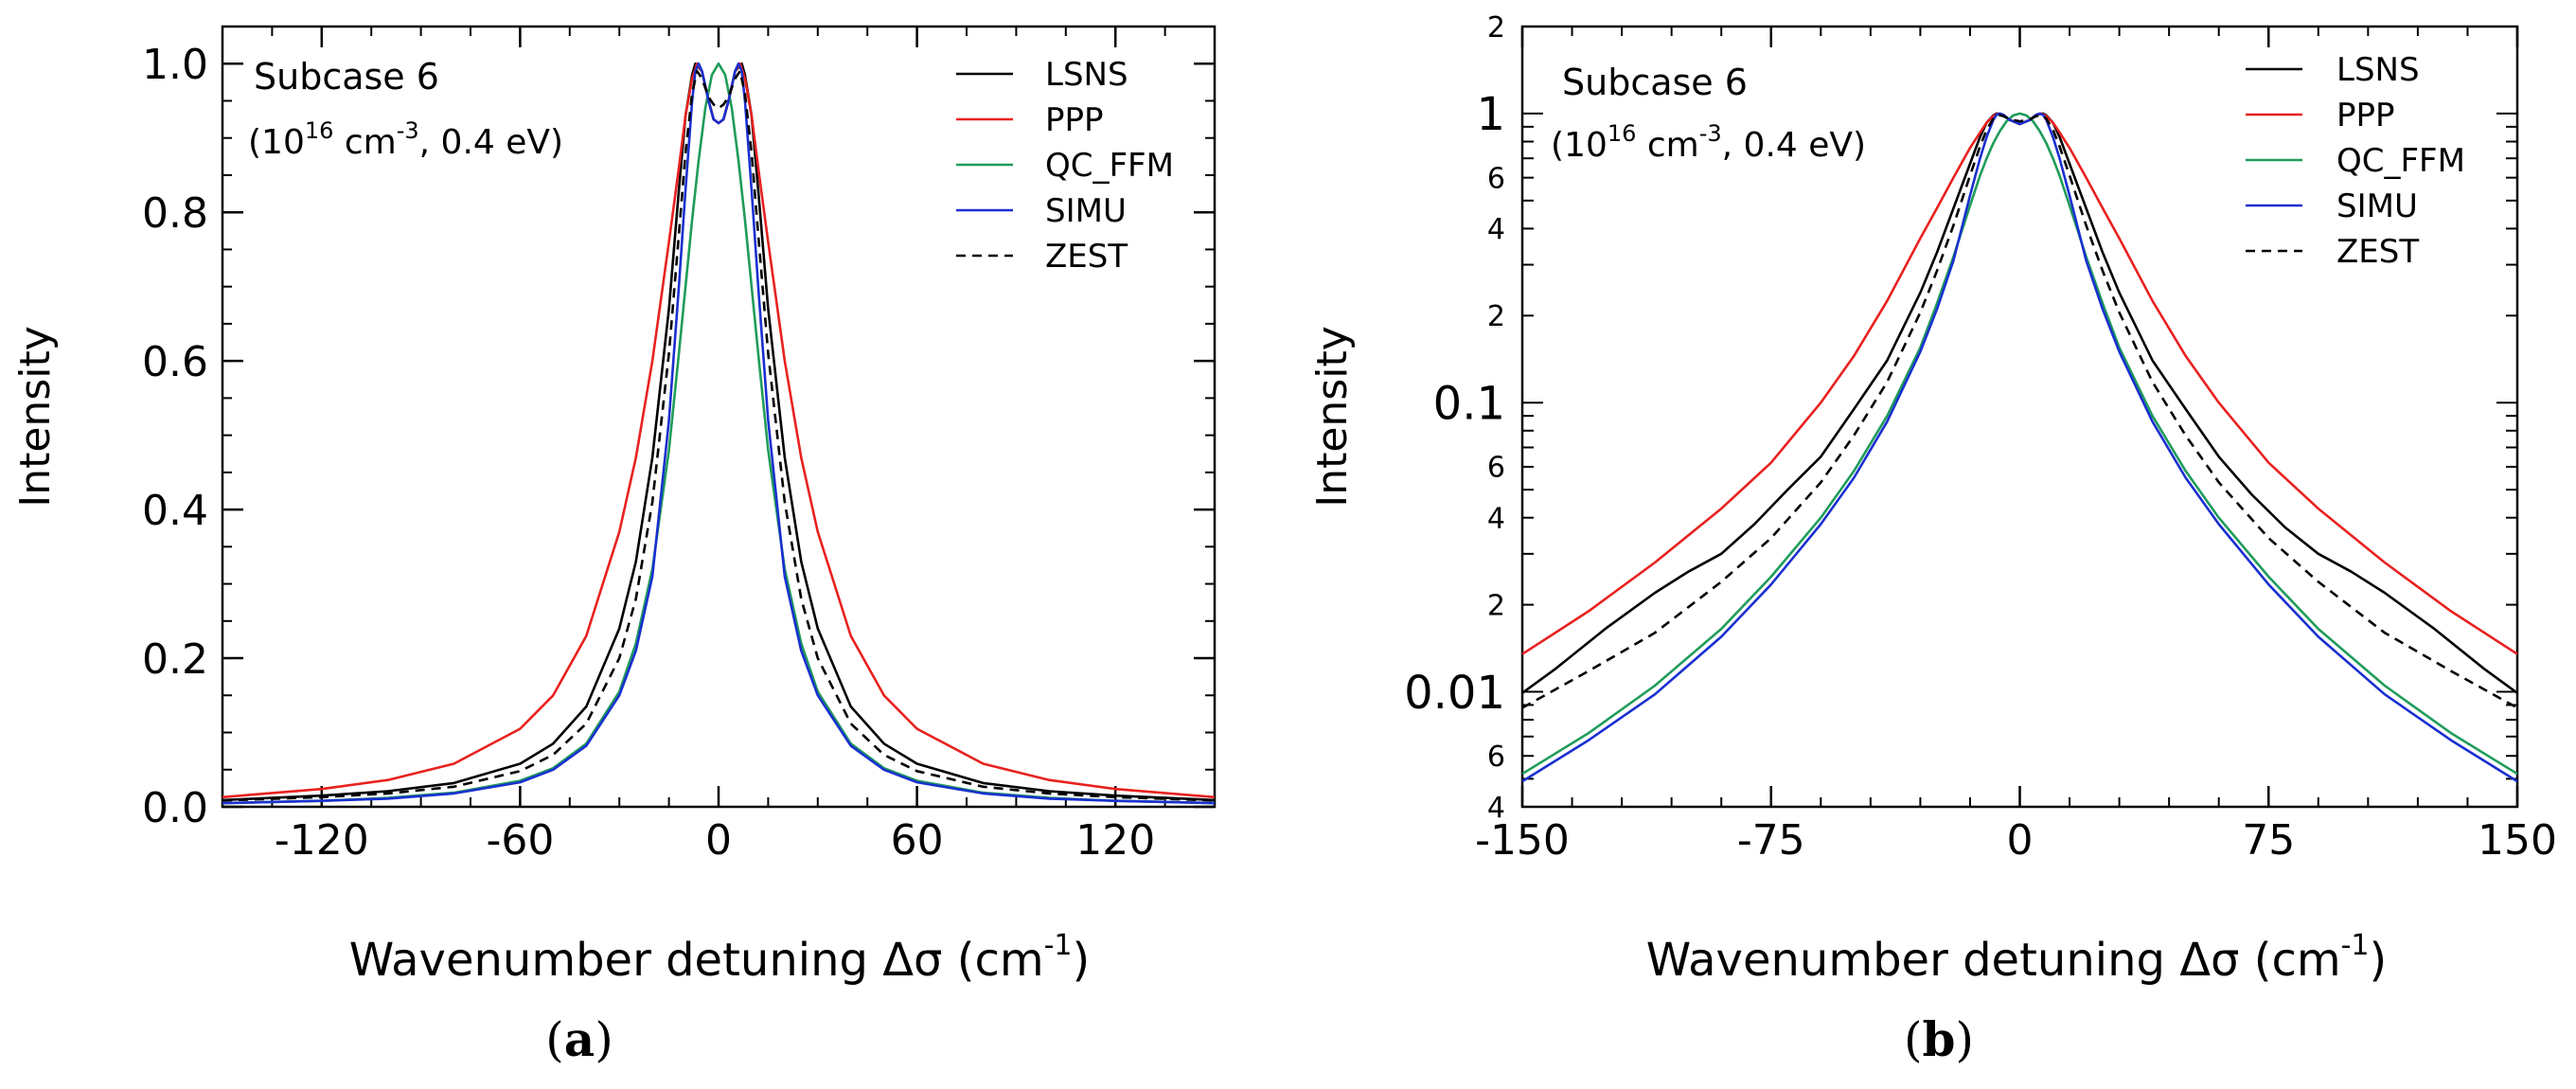 The width and height of the screenshot is (2576, 1089). I want to click on panel-a-annotation-title: Subcase 6, so click(347, 77).